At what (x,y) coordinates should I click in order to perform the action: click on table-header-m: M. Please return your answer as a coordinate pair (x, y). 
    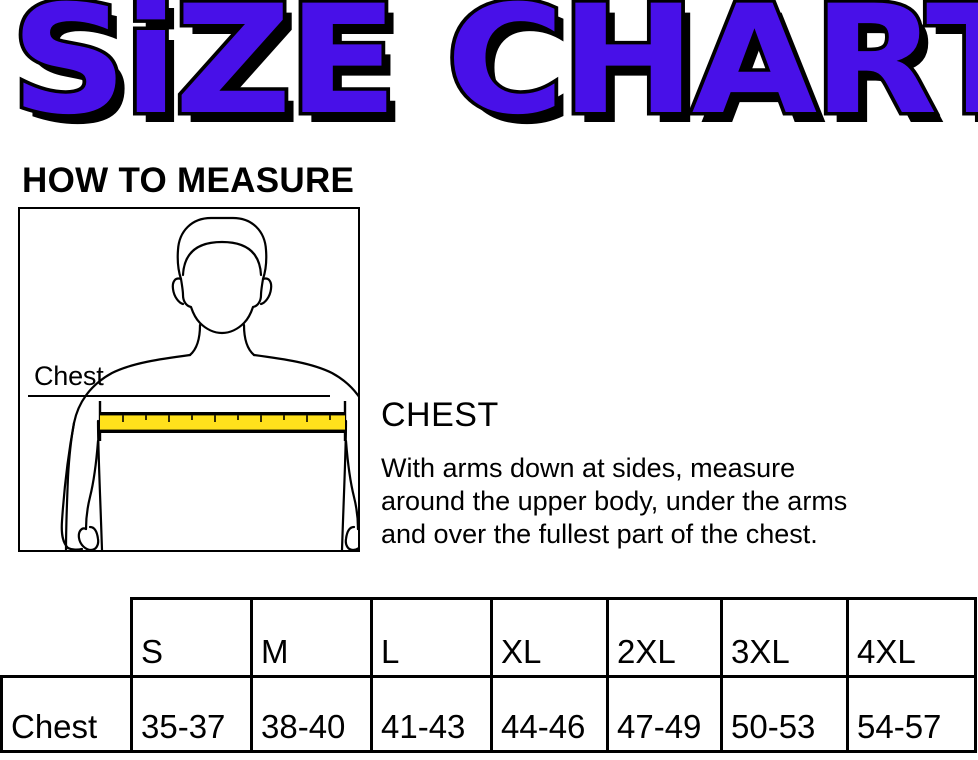
    Looking at the image, I should click on (311, 637).